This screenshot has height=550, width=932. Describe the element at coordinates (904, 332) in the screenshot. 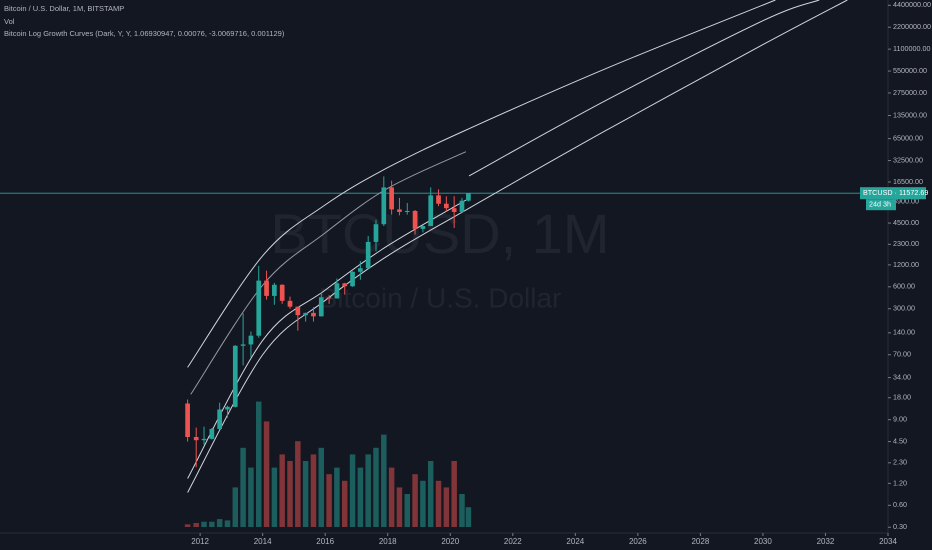

I see `y-tick-label: 140.00` at that location.